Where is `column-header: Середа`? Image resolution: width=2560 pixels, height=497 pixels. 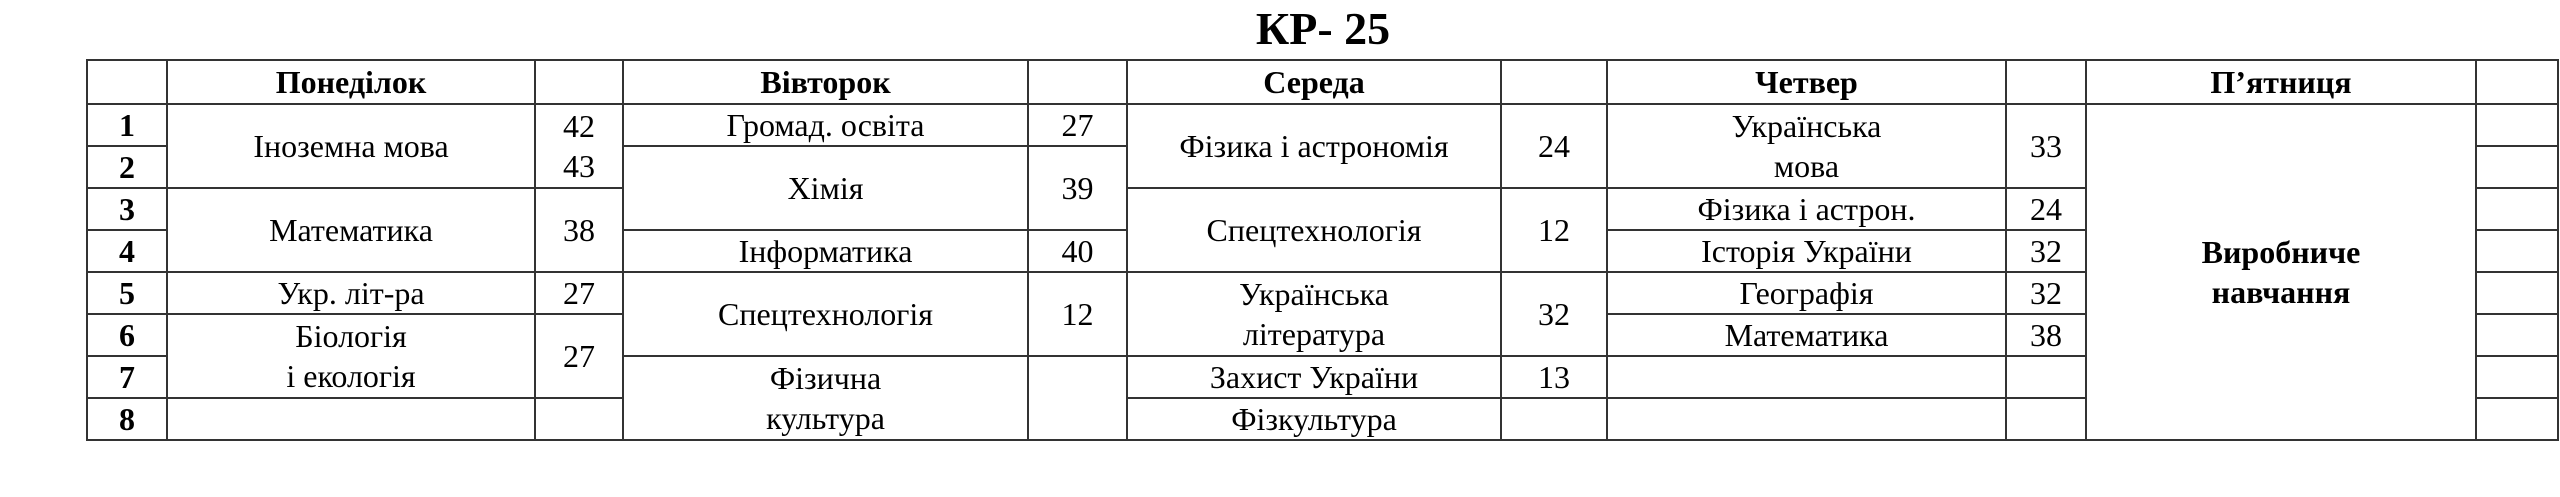
column-header: Середа is located at coordinates (1314, 82).